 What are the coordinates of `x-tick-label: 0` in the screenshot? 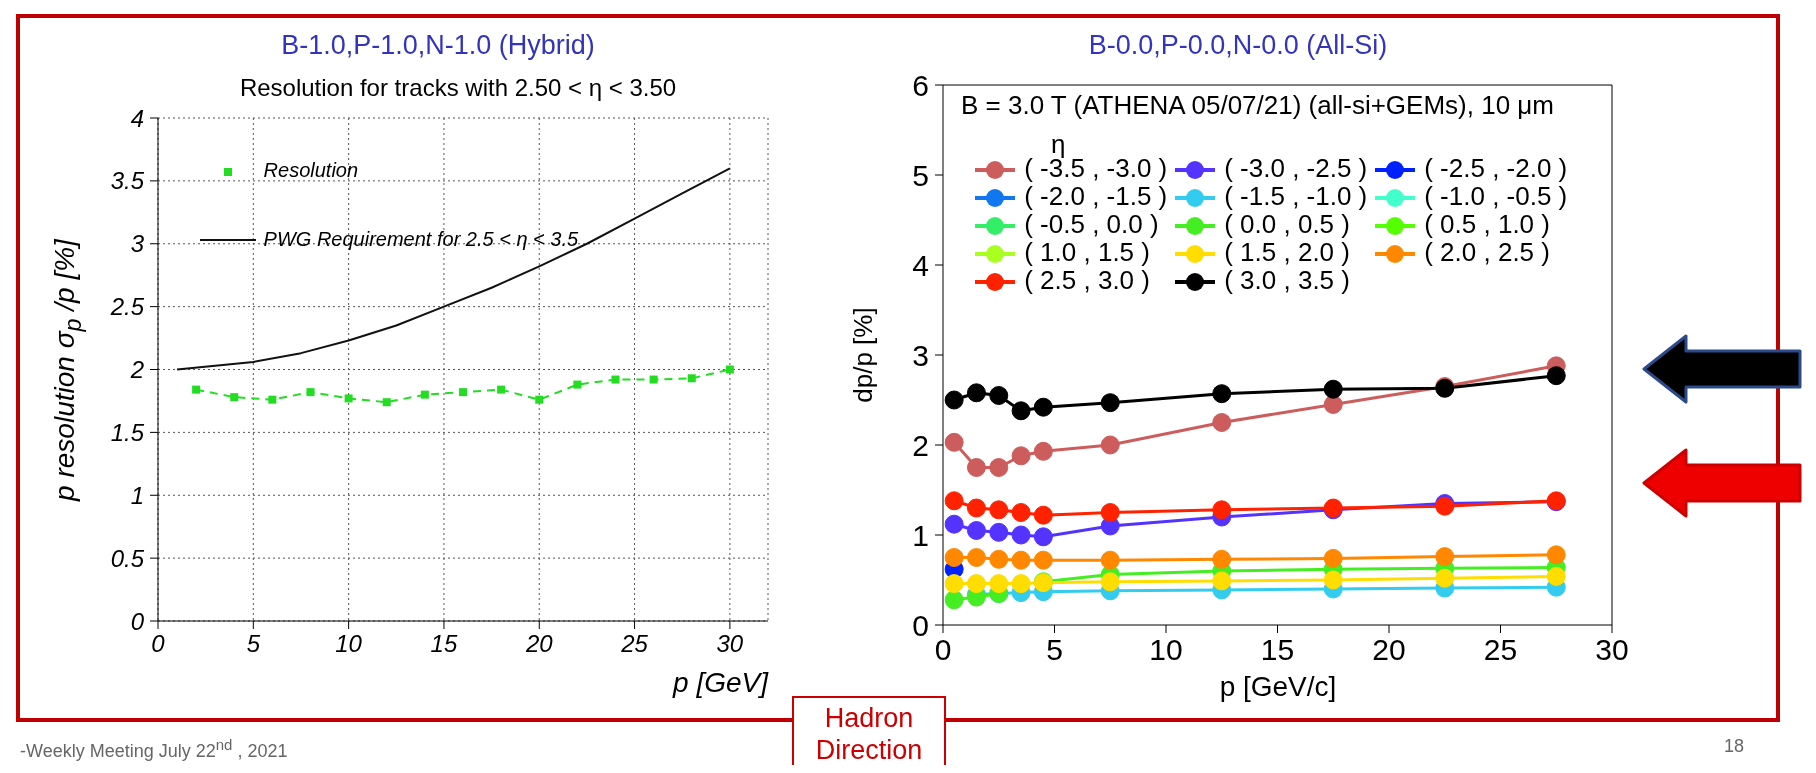 It's located at (158, 644).